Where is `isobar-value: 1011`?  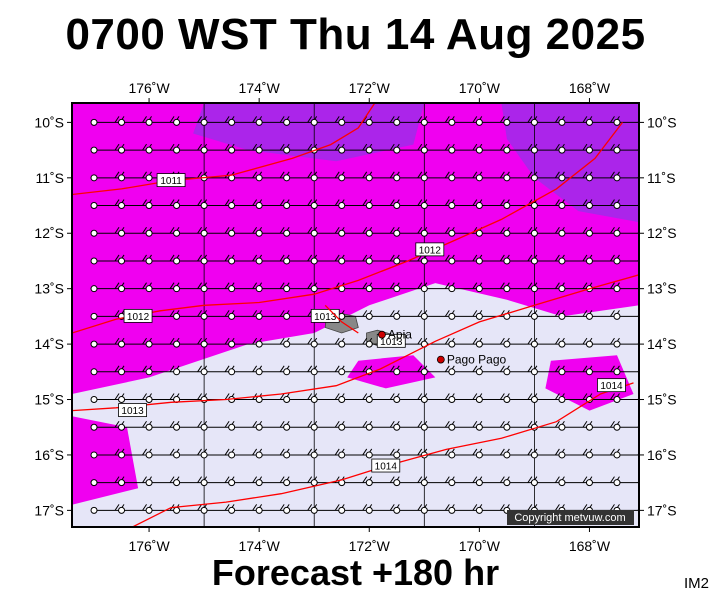
isobar-value: 1011 is located at coordinates (171, 181).